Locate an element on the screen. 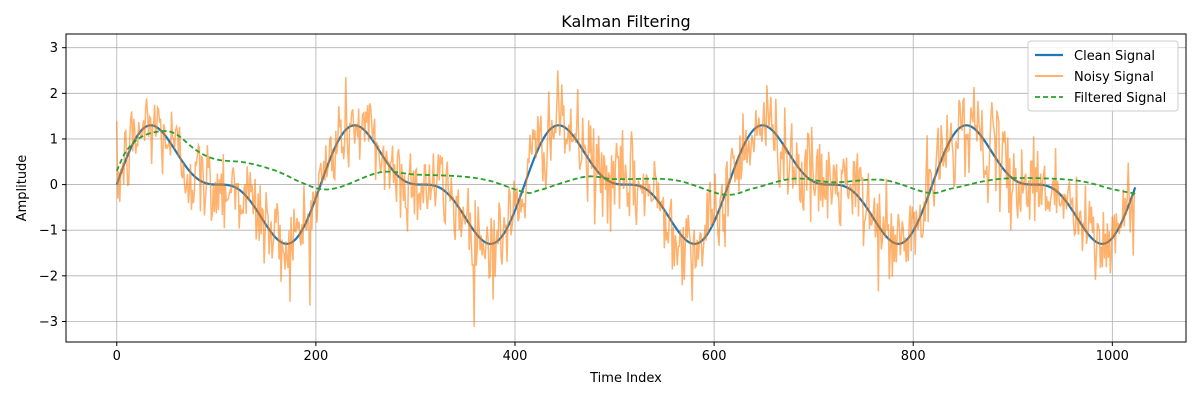 Image resolution: width=1200 pixels, height=400 pixels. x-tick-label: 600 is located at coordinates (714, 356).